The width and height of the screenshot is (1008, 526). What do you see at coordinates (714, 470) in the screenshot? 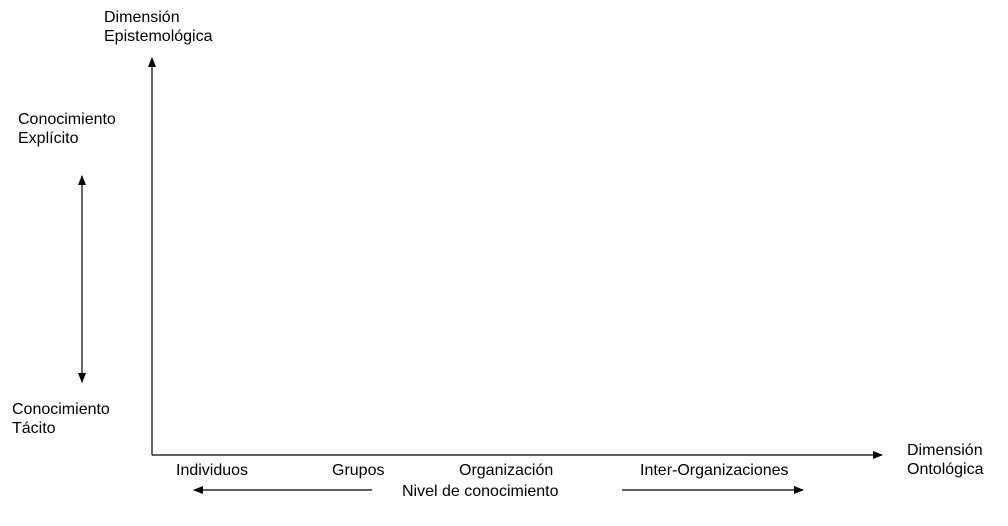
I see `category-inter-organizaciones: Inter-Organizaciones` at bounding box center [714, 470].